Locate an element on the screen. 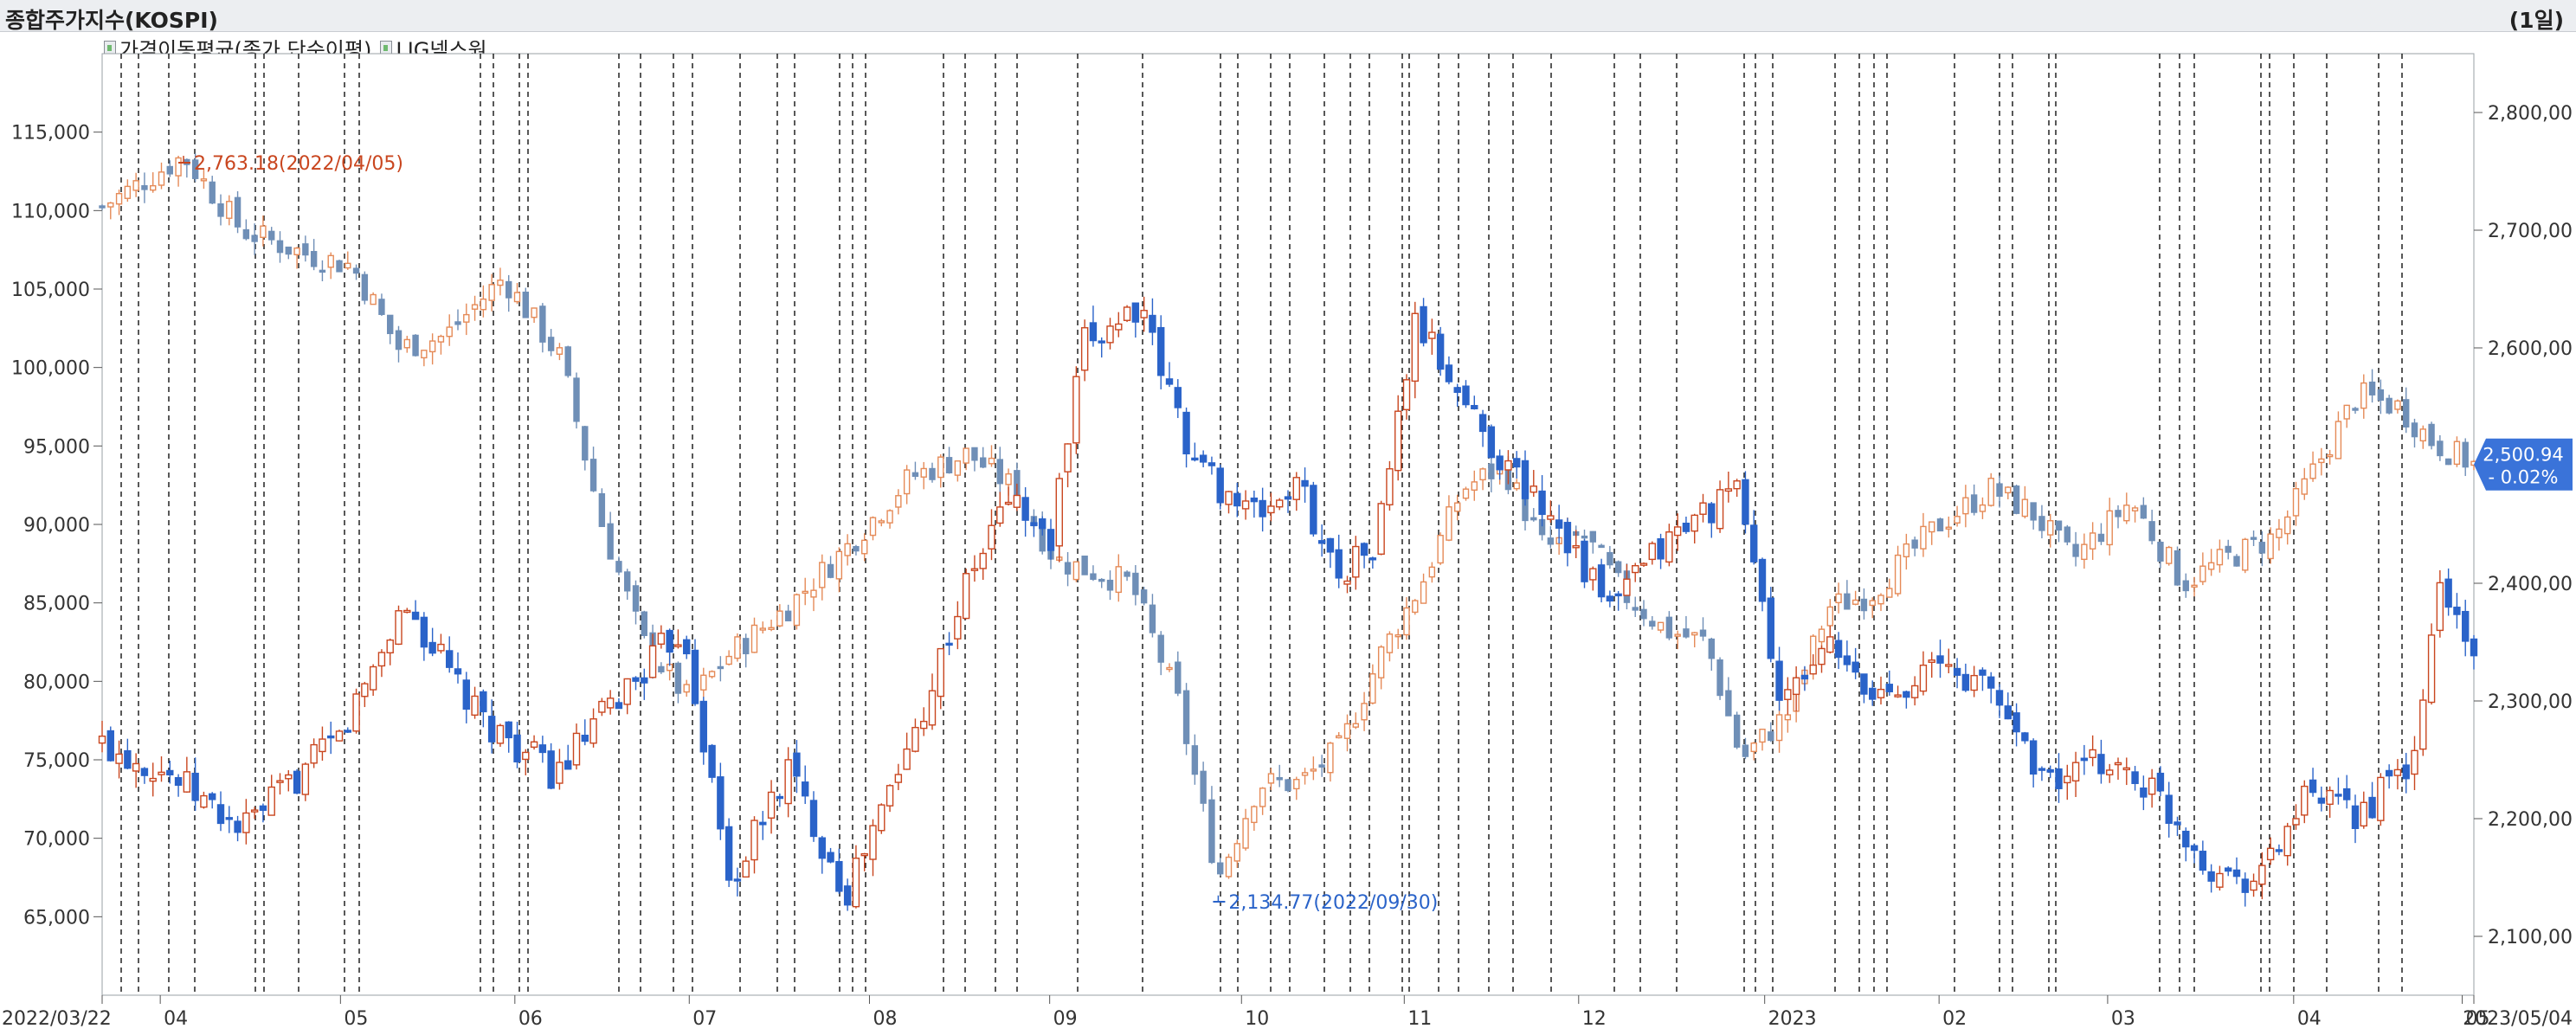  x-tick-label: 04 is located at coordinates (2309, 1019).